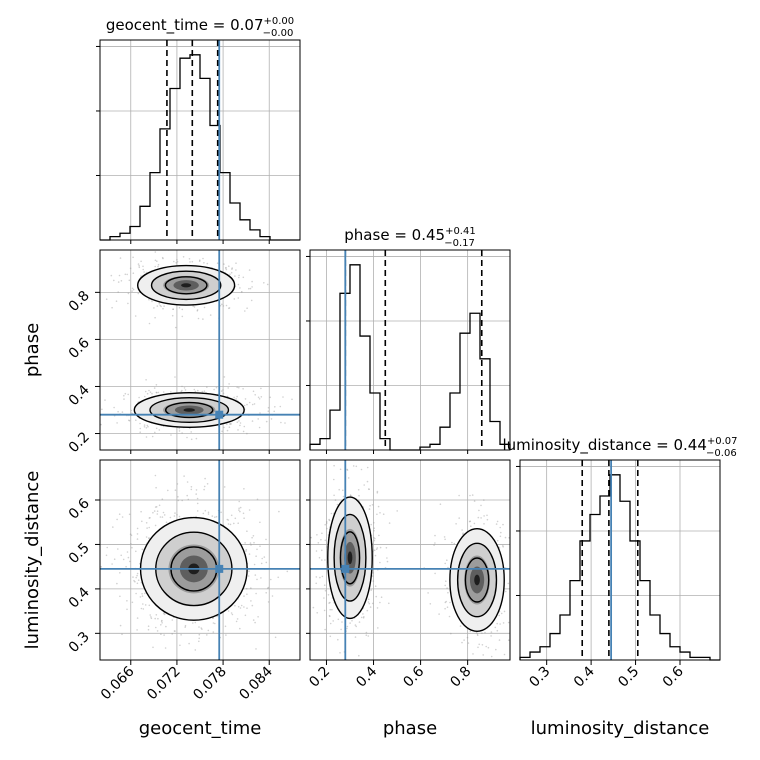 The width and height of the screenshot is (760, 760). What do you see at coordinates (79, 553) in the screenshot?
I see `y-tick-label-luminosity_distance: 0.5` at bounding box center [79, 553].